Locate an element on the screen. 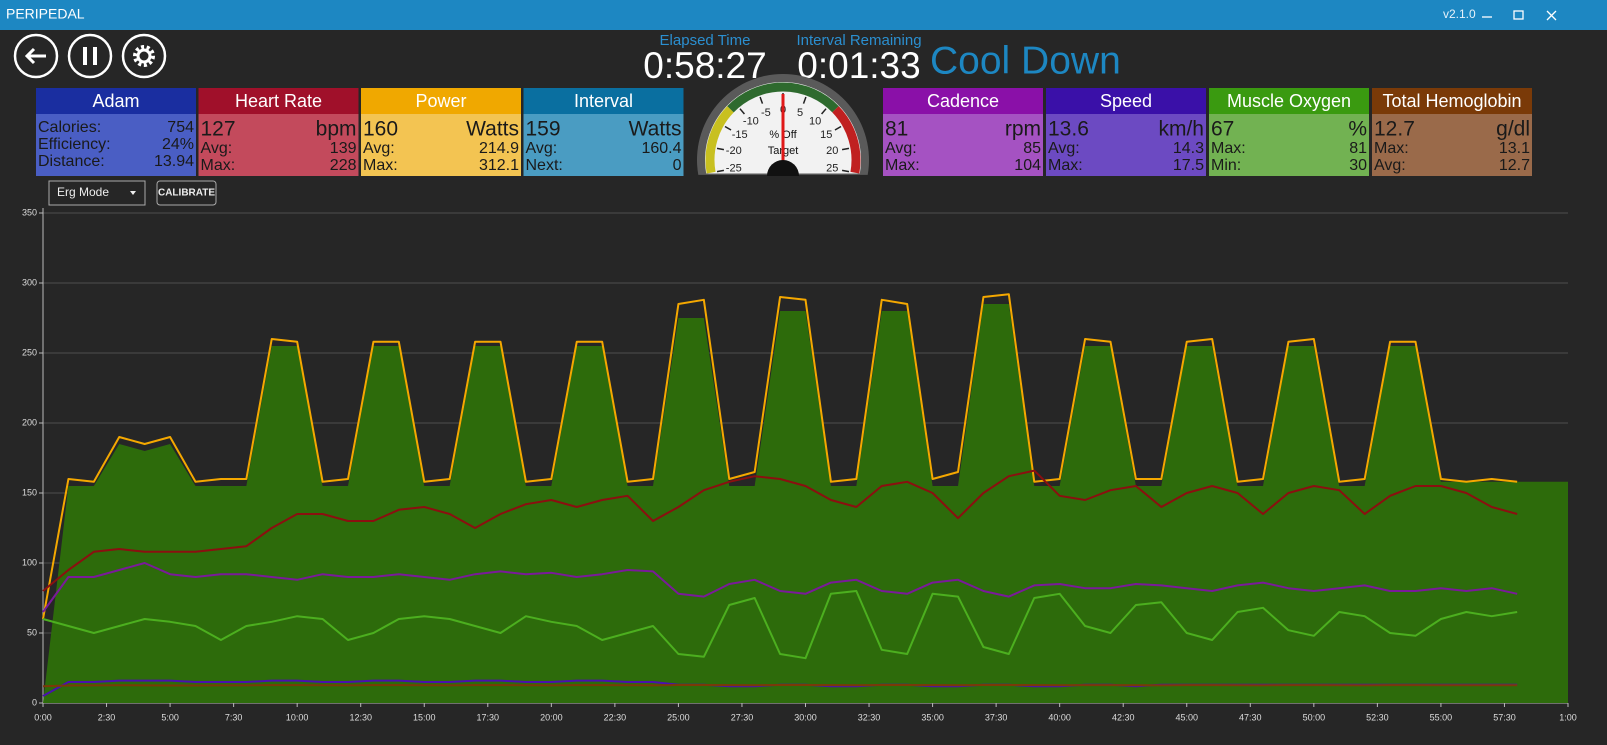  tile-unit: km/h is located at coordinates (1181, 129).